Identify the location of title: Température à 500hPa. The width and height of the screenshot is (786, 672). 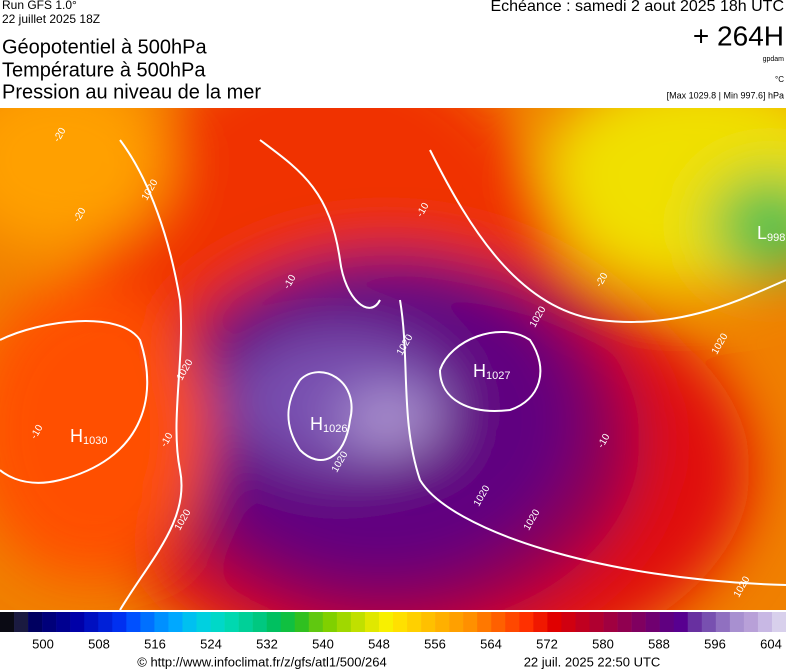
(104, 70).